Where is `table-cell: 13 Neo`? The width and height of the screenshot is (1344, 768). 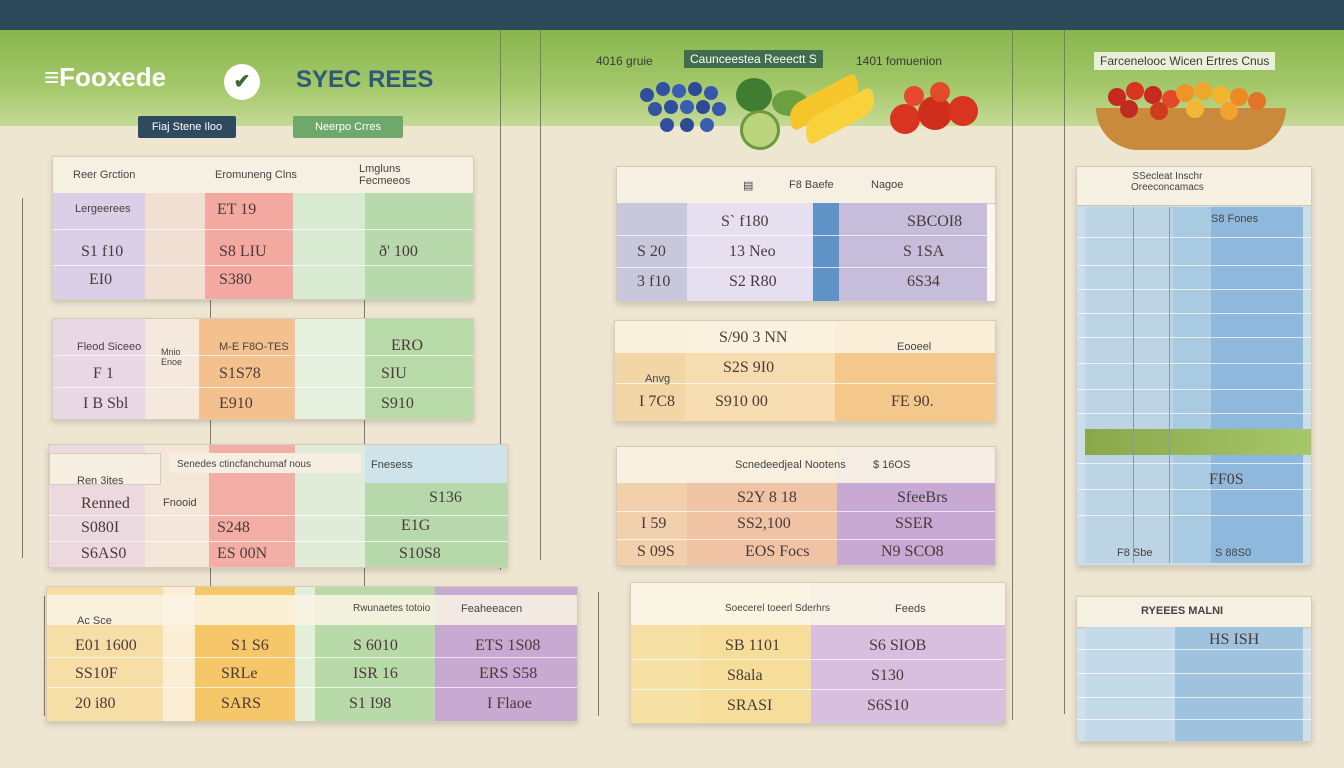
table-cell: 13 Neo is located at coordinates (752, 251).